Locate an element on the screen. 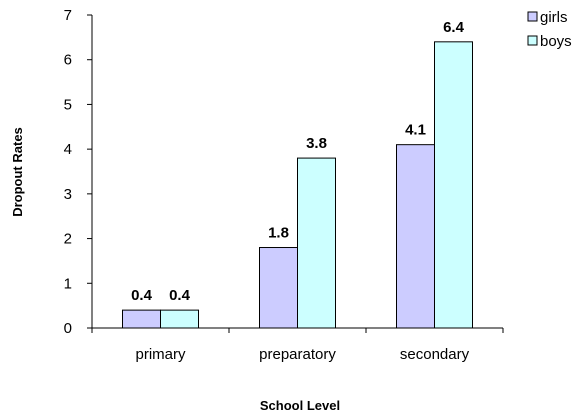 Image resolution: width=582 pixels, height=415 pixels. y-tick-label: 1 is located at coordinates (68, 283).